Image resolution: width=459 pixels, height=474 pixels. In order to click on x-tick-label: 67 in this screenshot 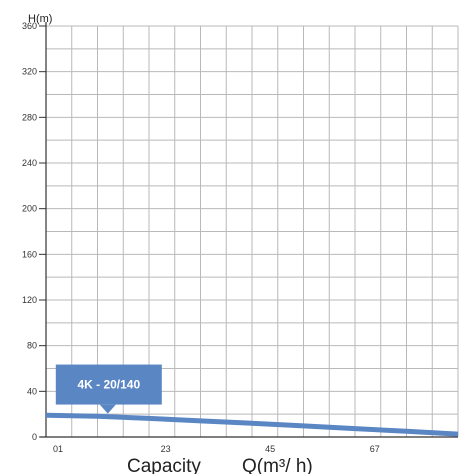, I will do `click(375, 449)`.